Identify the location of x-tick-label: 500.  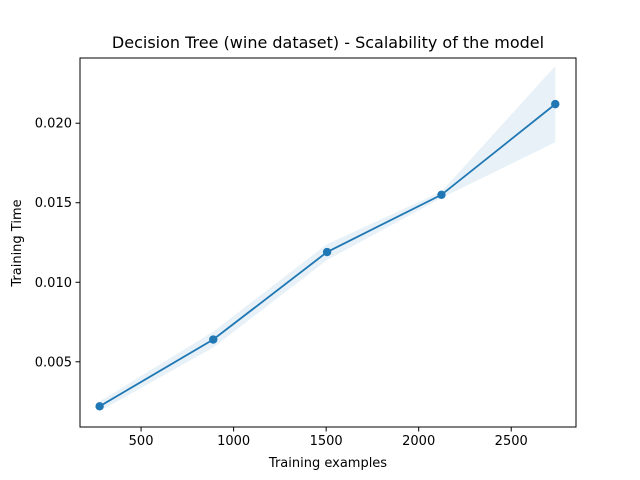
(141, 441).